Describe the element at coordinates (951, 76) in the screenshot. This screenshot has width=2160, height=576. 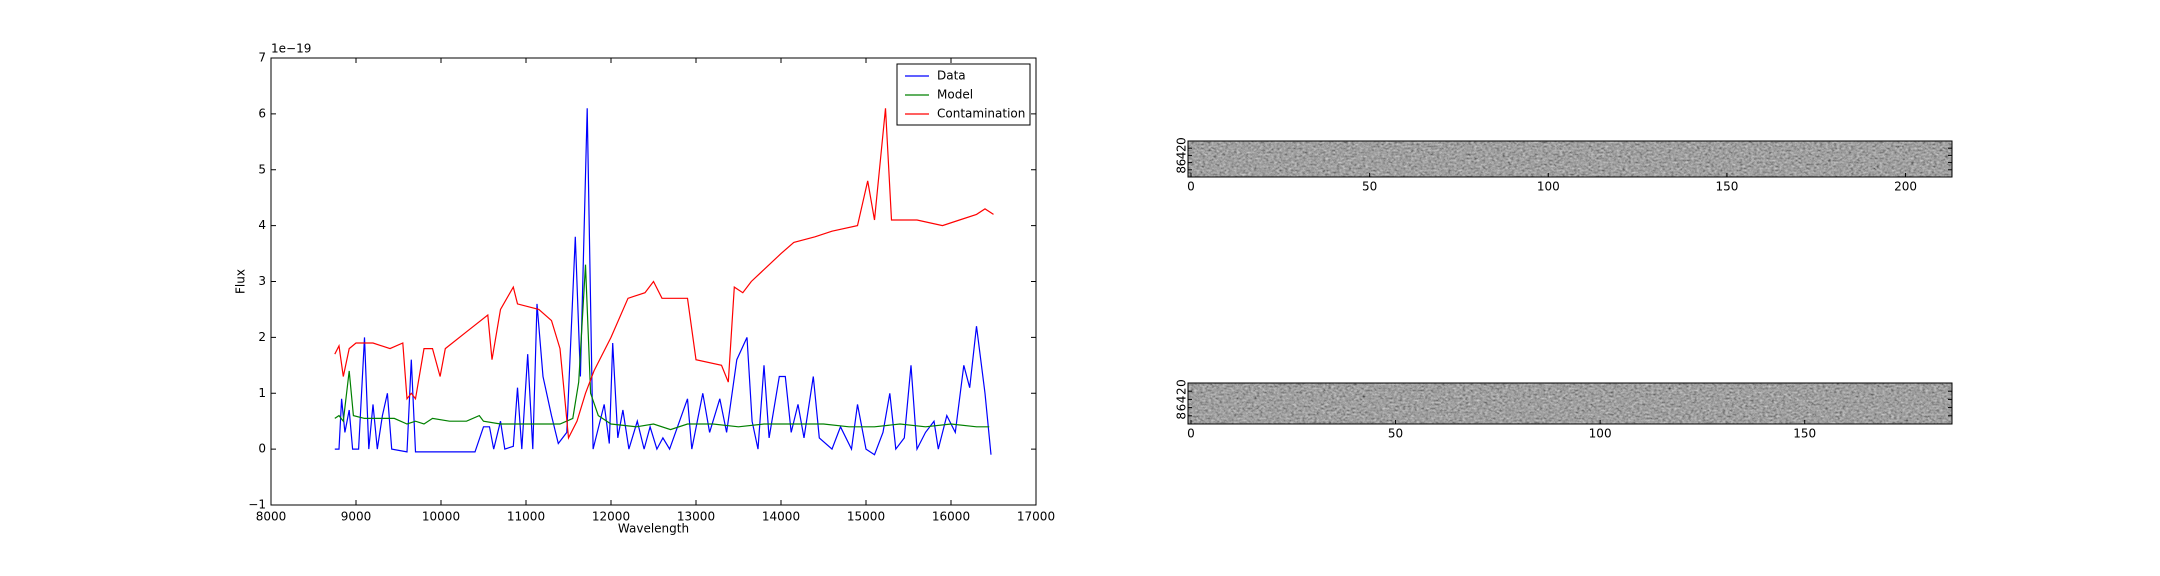
I see `legend-label: Data` at that location.